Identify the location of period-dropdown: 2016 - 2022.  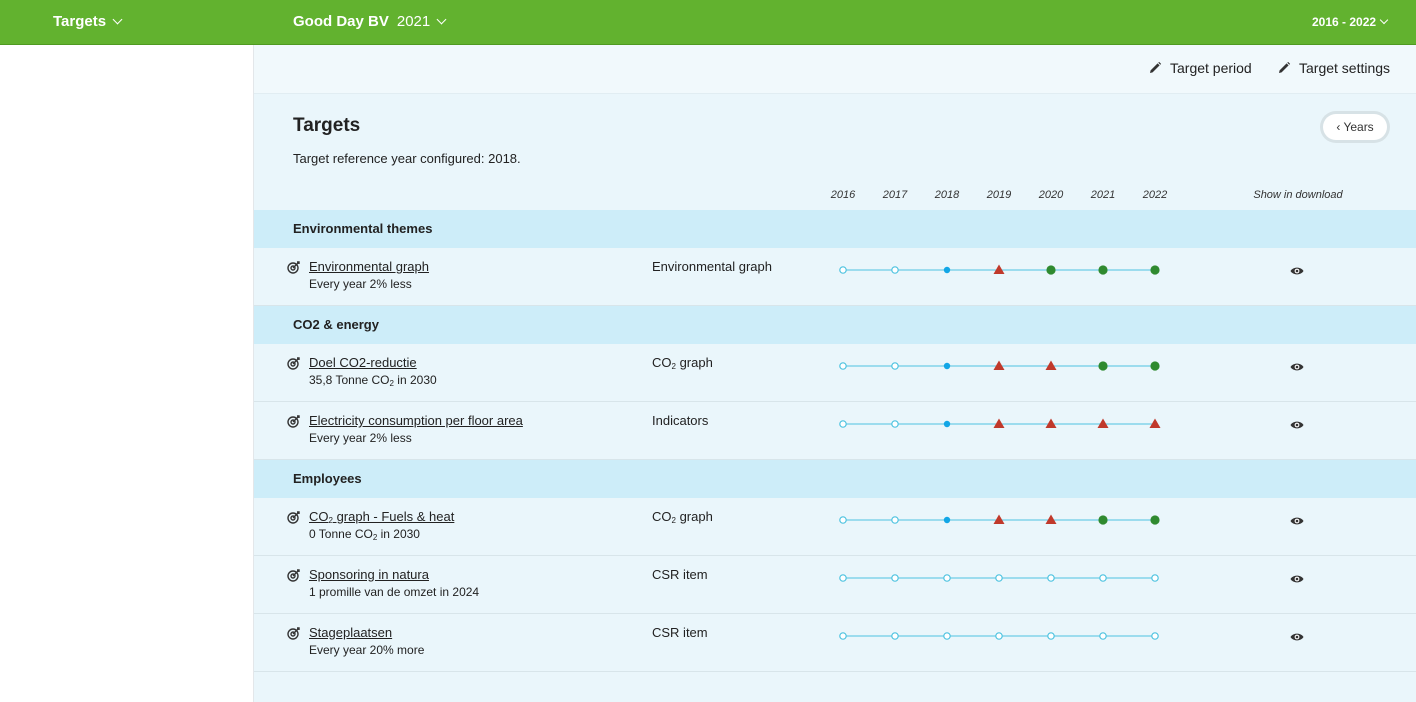
(1350, 22).